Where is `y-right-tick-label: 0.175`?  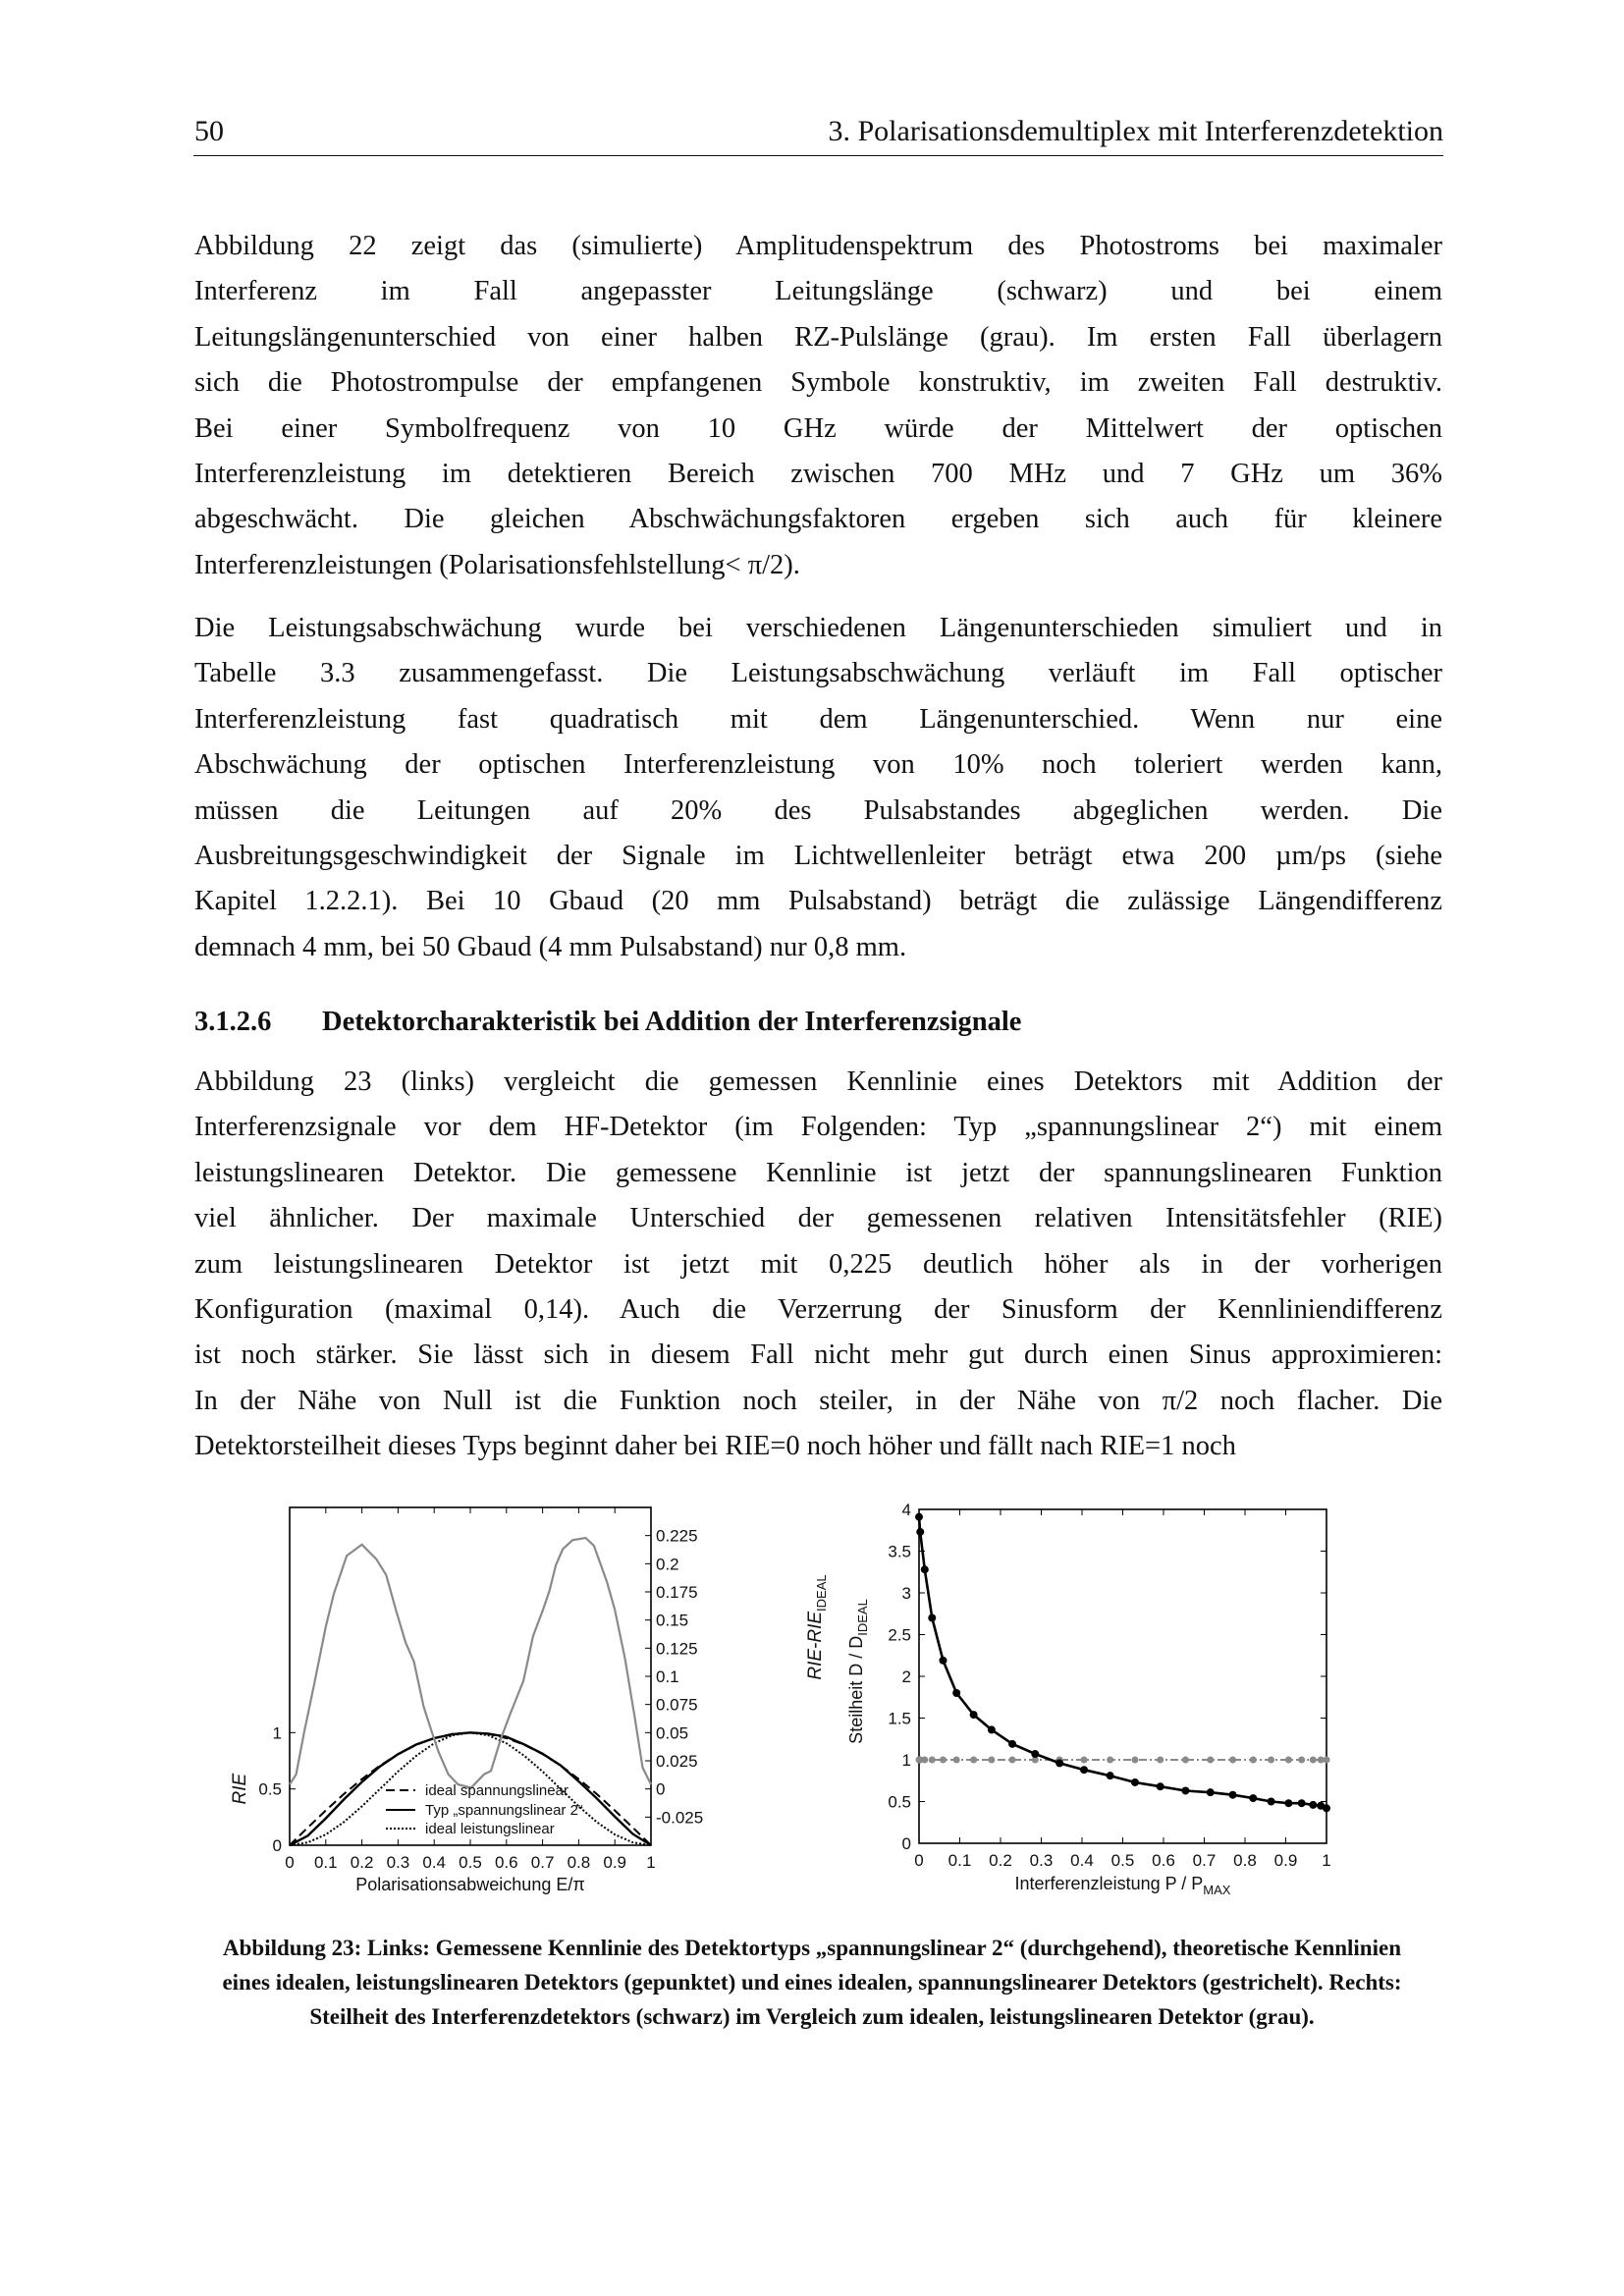 y-right-tick-label: 0.175 is located at coordinates (677, 1592).